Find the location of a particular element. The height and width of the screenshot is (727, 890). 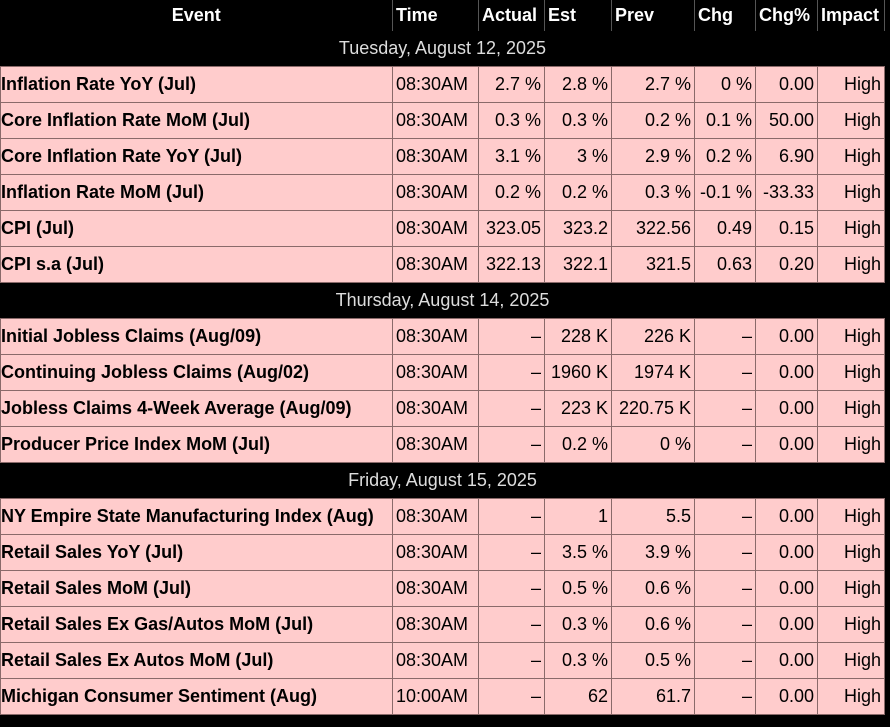

event-cell: Producer Price Index MoM (Jul) is located at coordinates (196, 444).